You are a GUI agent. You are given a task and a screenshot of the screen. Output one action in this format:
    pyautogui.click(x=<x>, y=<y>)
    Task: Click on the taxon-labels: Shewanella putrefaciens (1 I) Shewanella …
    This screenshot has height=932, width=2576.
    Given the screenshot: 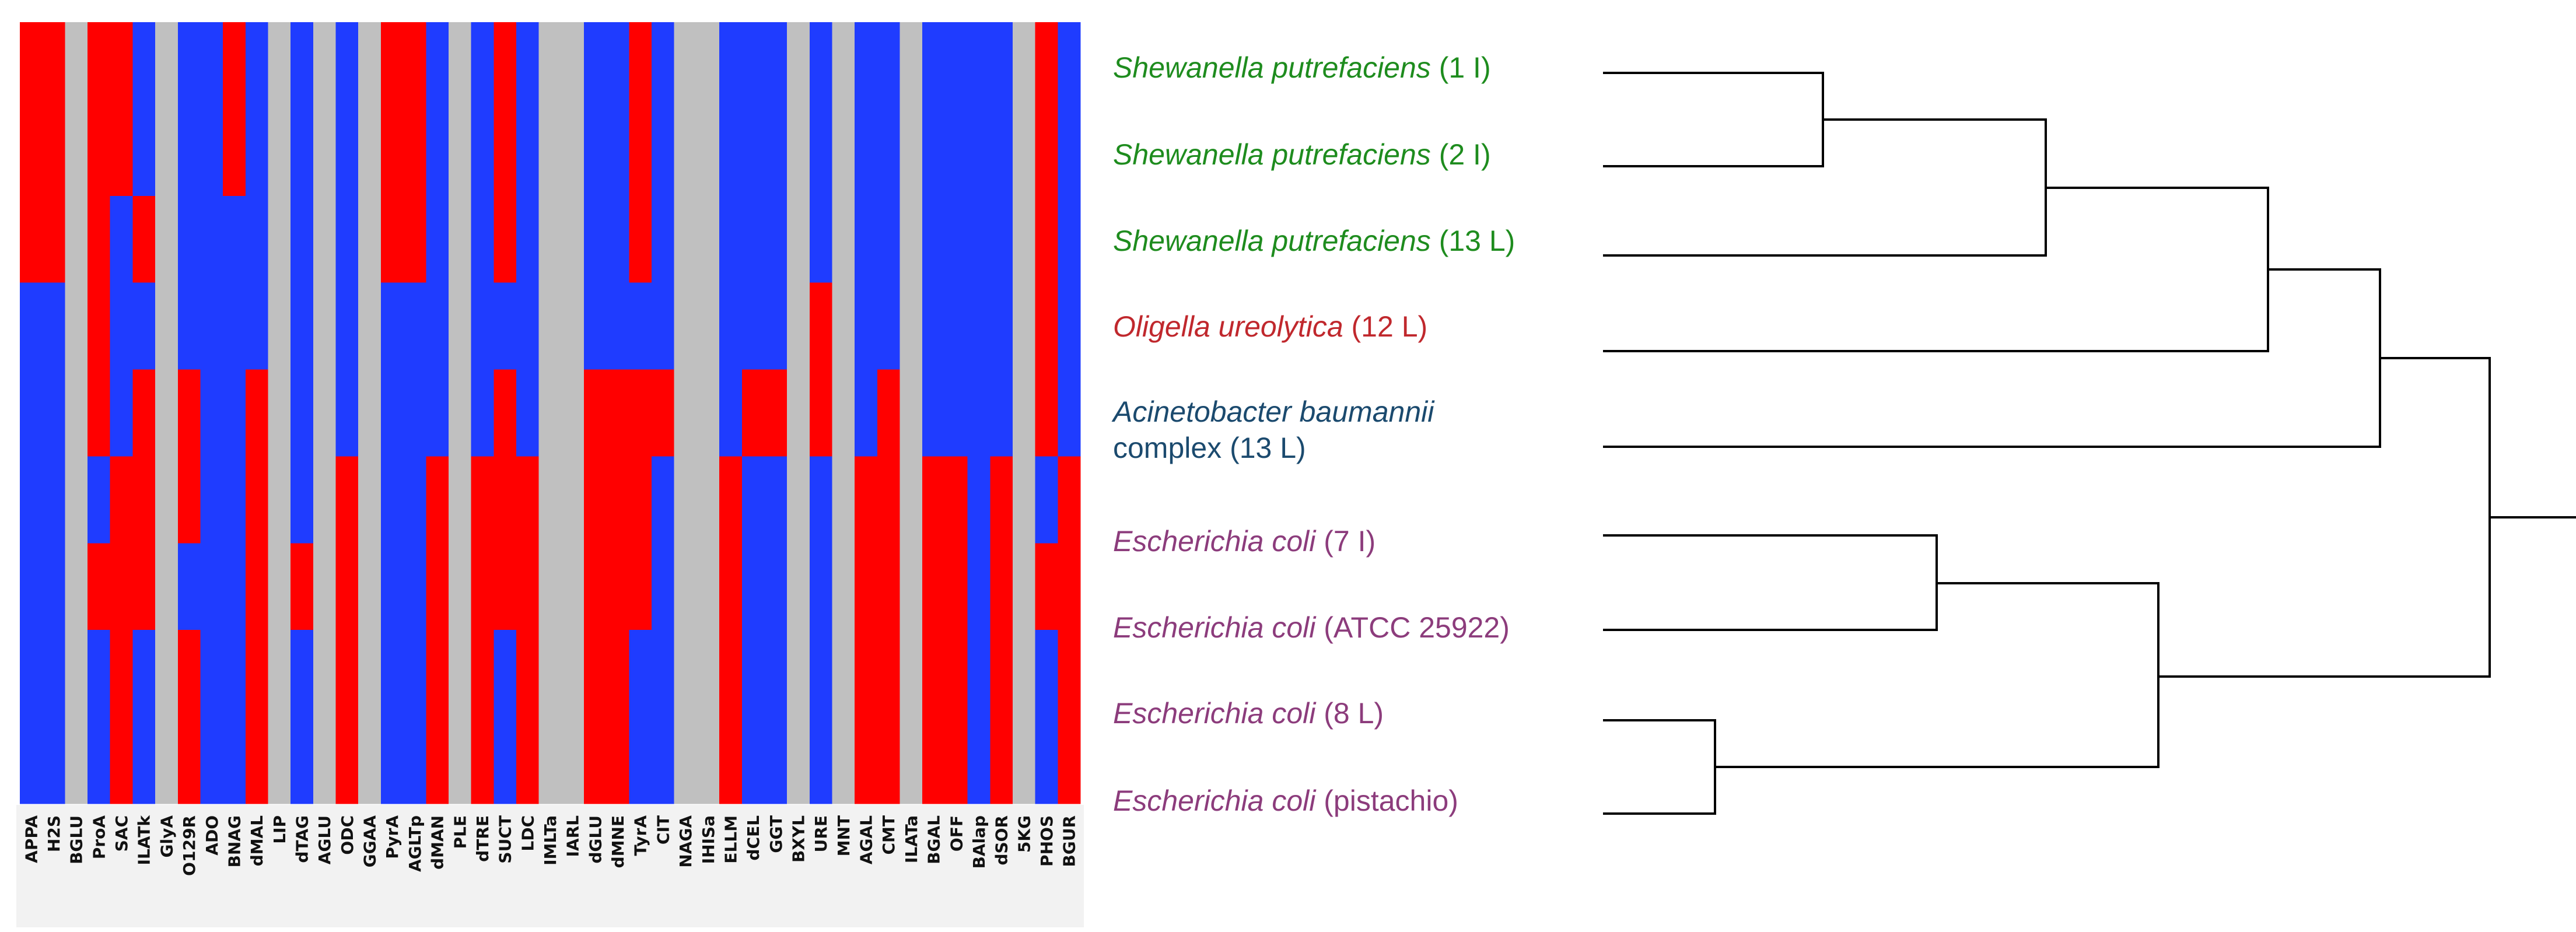 What is the action you would take?
    pyautogui.click(x=1313, y=434)
    